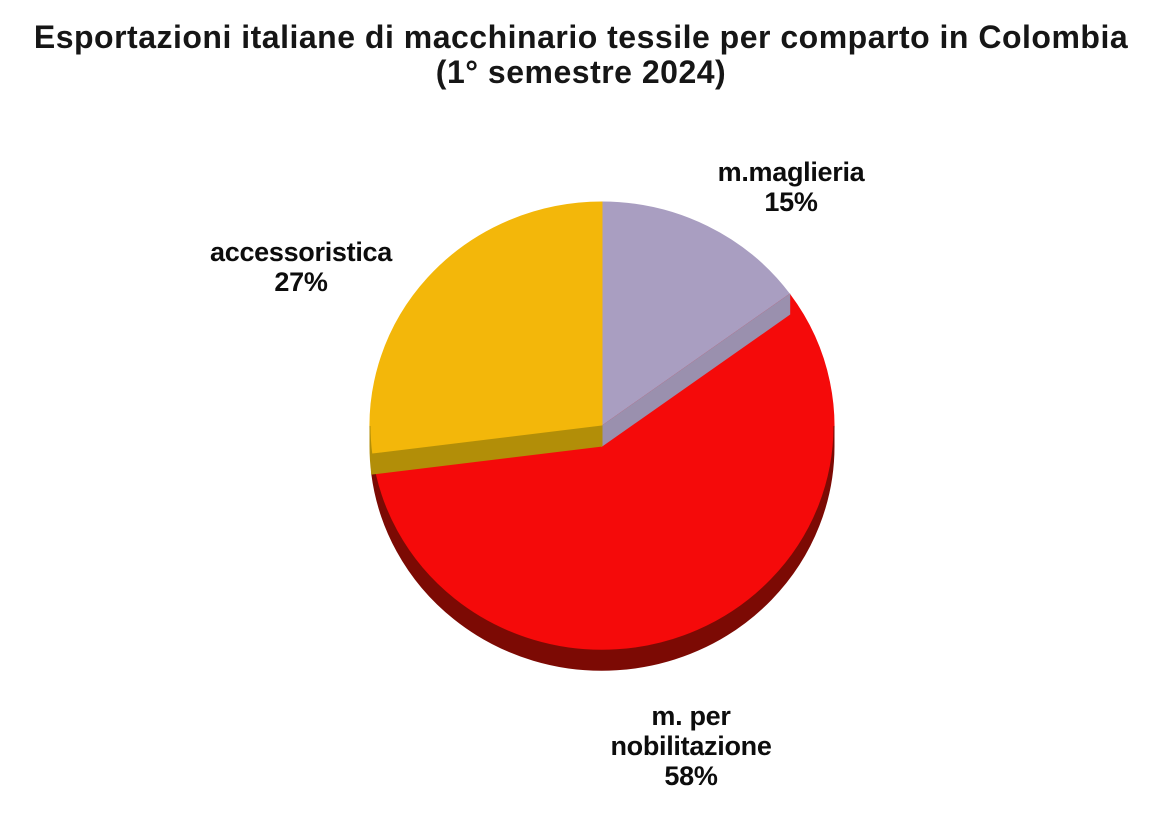 Image resolution: width=1162 pixels, height=816 pixels. What do you see at coordinates (301, 282) in the screenshot?
I see `slice-label-accessoristica-percent: 27%` at bounding box center [301, 282].